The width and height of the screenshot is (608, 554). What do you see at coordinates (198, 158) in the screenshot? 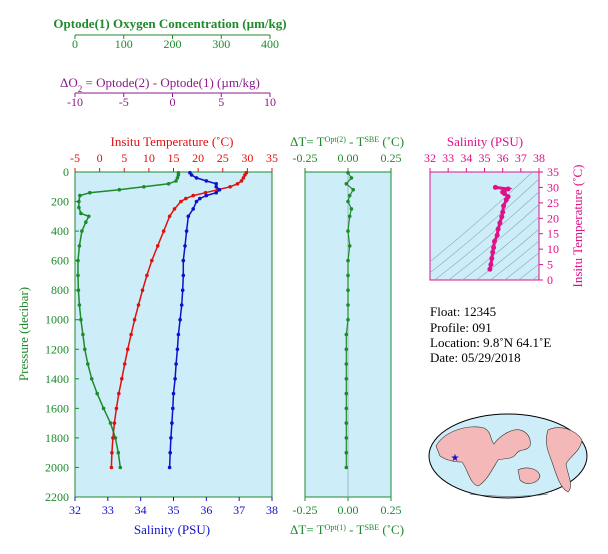
I see `temperature-tick-label: 20` at bounding box center [198, 158].